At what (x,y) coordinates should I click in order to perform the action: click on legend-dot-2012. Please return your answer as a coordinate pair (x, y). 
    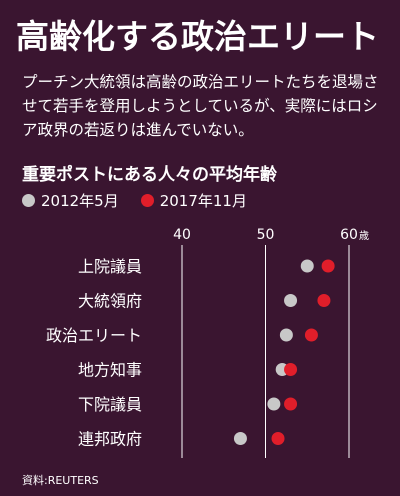
    Looking at the image, I should click on (28, 200).